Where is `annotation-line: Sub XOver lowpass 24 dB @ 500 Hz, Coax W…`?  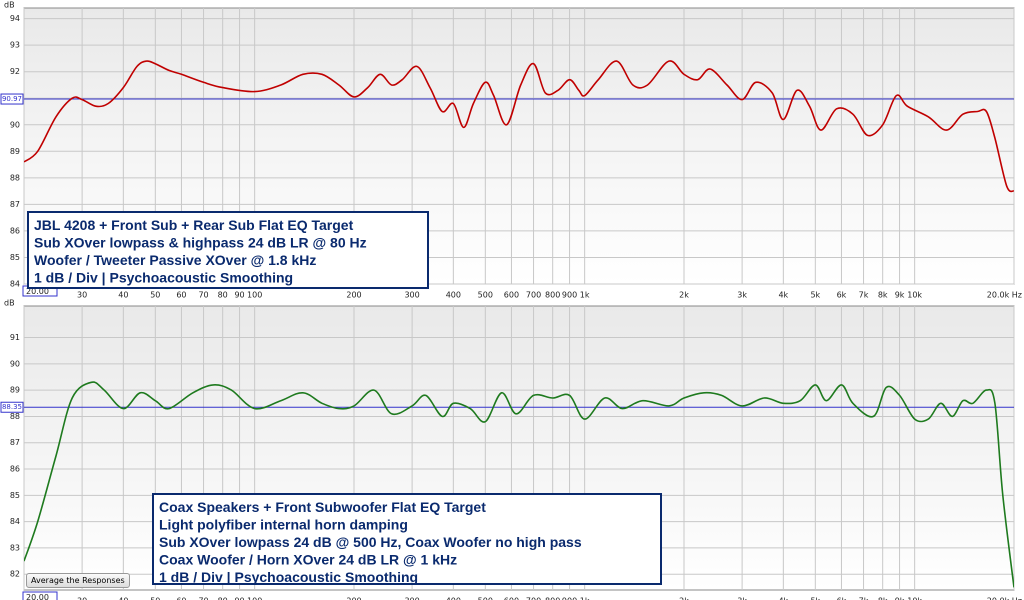
annotation-line: Sub XOver lowpass 24 dB @ 500 Hz, Coax W… is located at coordinates (370, 542).